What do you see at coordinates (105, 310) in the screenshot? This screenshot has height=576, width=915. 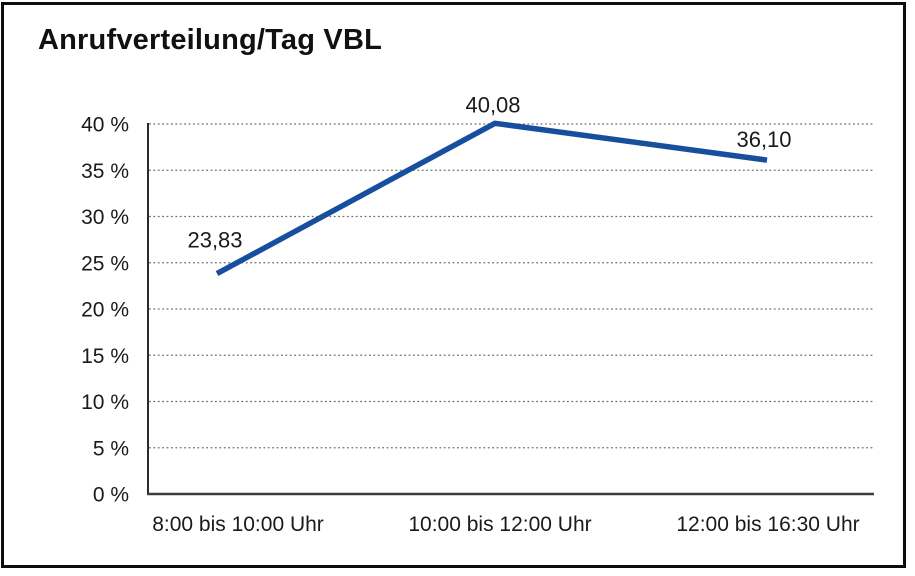 I see `y-tick-label: 20 %` at bounding box center [105, 310].